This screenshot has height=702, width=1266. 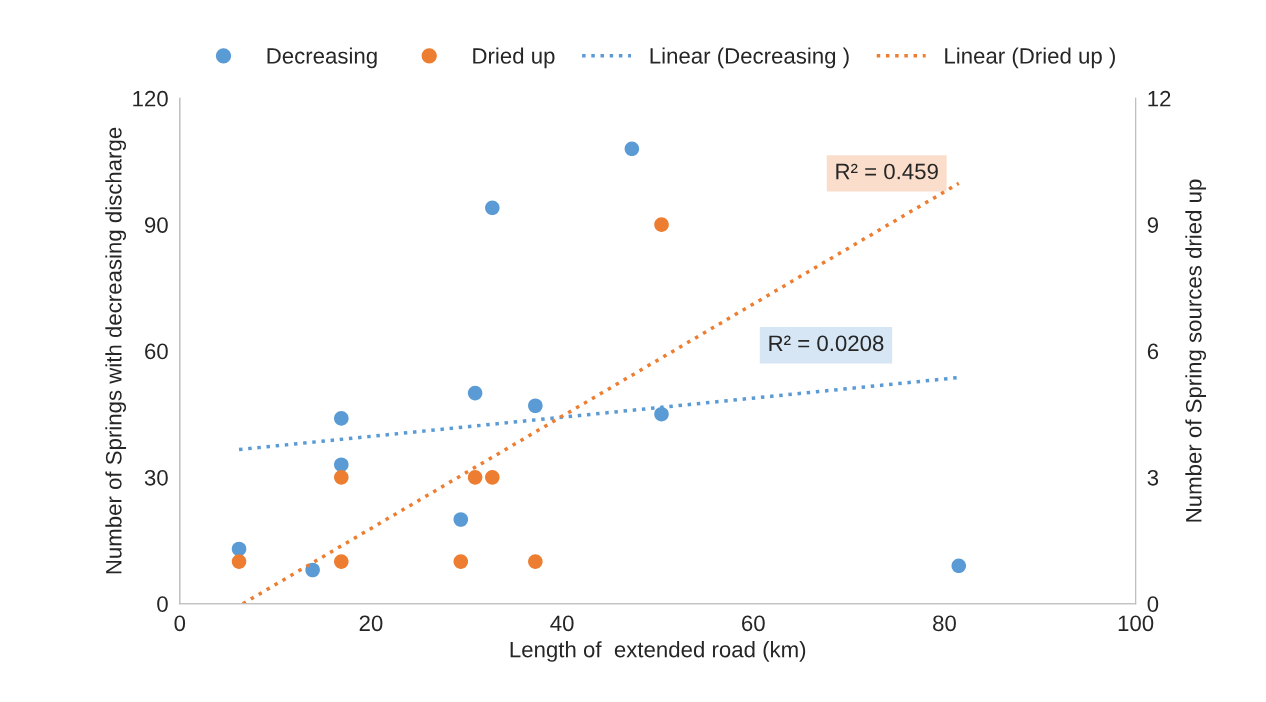 I want to click on y2-tick-label: 0, so click(x=1153, y=604).